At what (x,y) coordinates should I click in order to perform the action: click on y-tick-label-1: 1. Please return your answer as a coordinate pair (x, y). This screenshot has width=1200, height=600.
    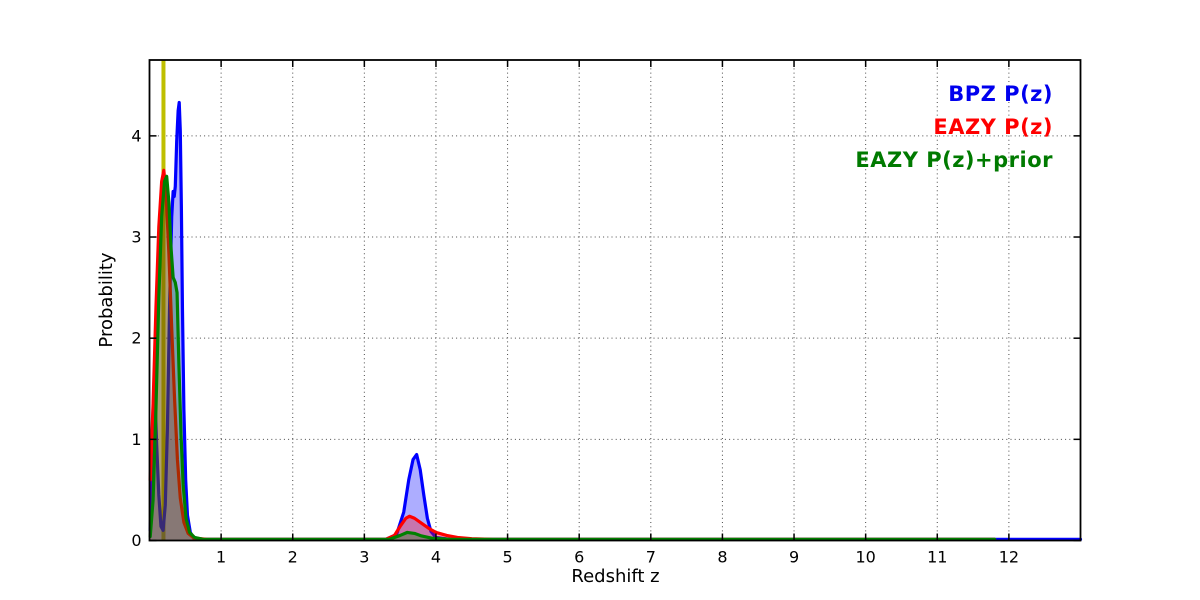
    Looking at the image, I should click on (136, 439).